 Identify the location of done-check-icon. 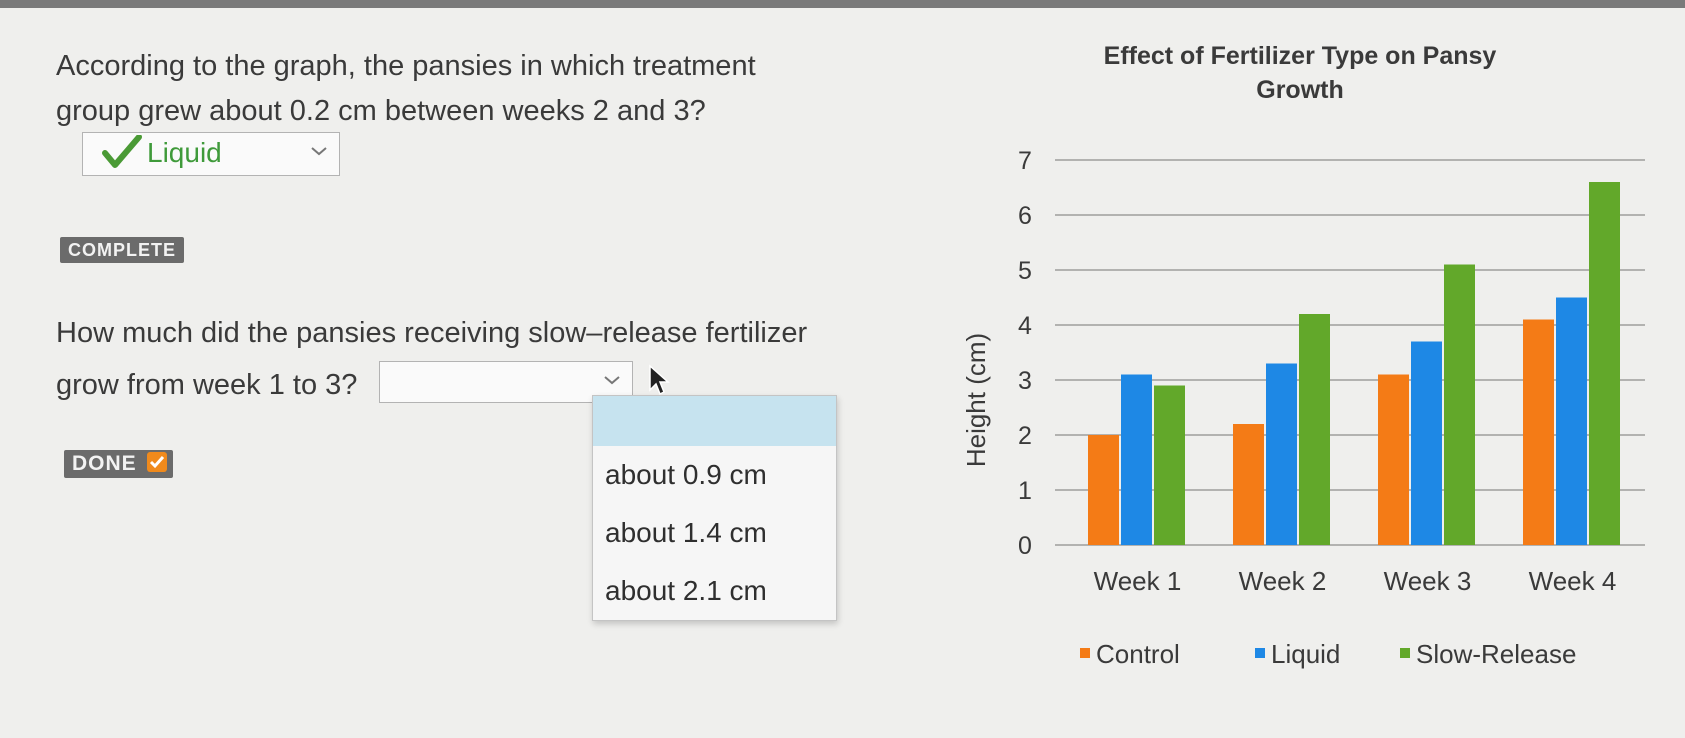
(156, 462).